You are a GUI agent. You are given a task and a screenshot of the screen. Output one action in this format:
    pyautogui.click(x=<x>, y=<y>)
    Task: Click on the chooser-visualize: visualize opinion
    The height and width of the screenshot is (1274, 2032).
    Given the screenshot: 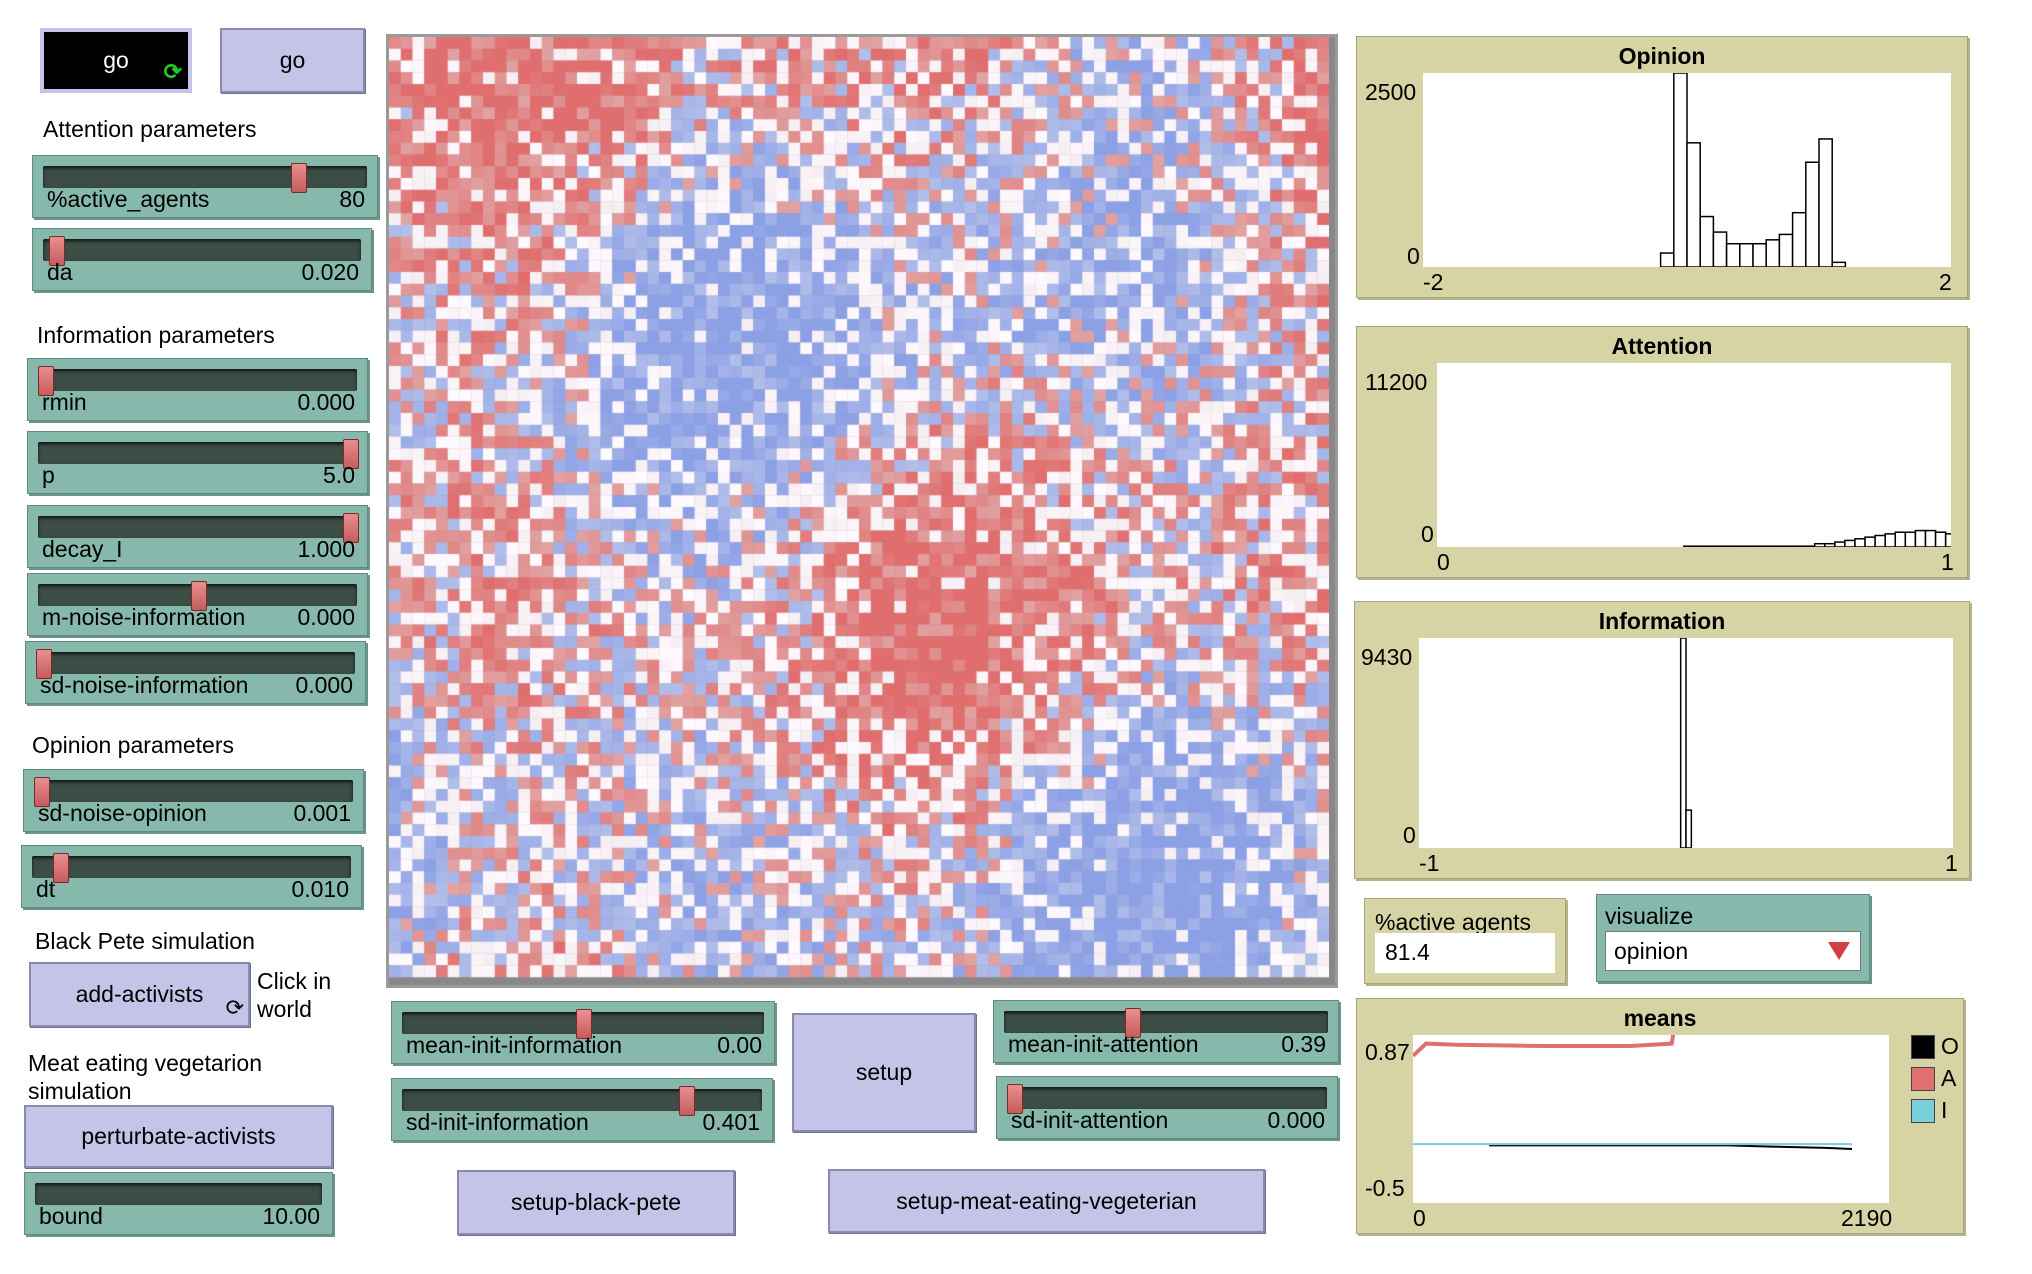 What is the action you would take?
    pyautogui.click(x=1733, y=938)
    